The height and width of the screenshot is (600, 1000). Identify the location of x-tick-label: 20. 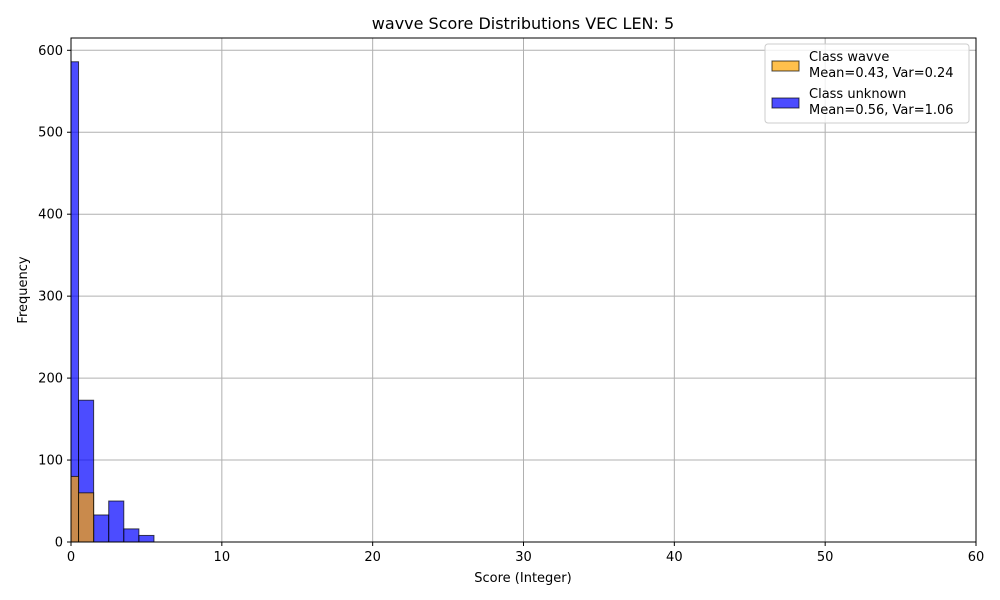
(372, 557).